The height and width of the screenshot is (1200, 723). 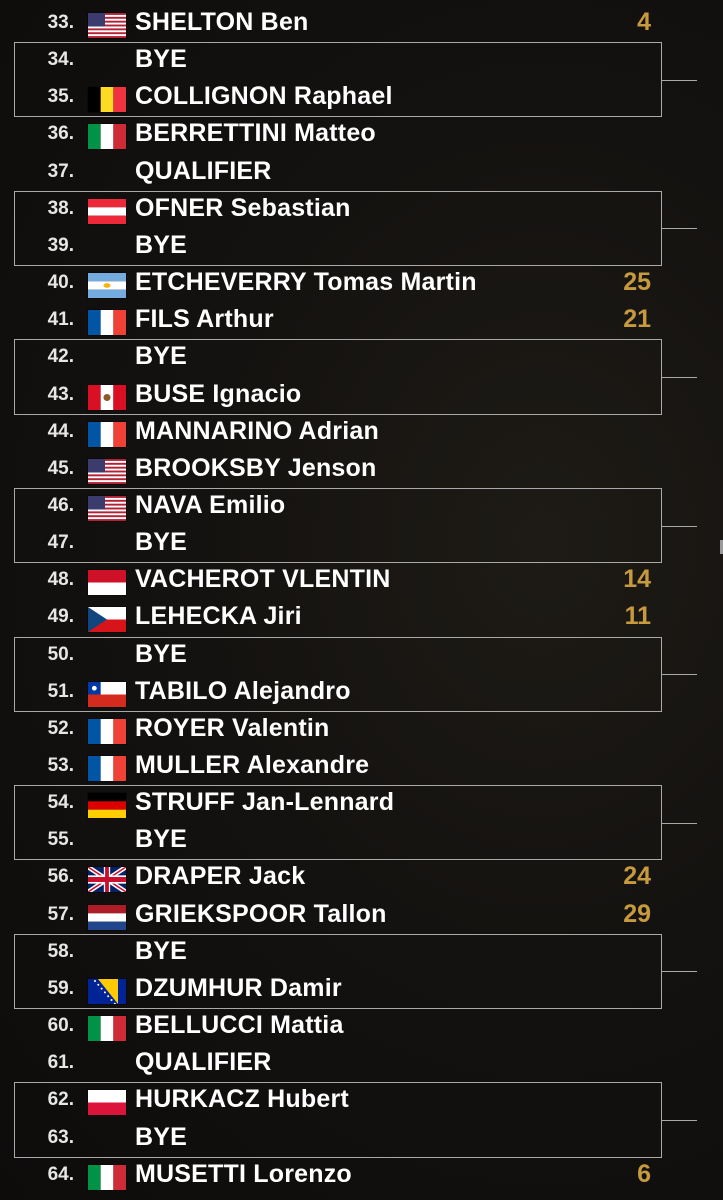 I want to click on draw-row: 44. MANNARINO Adrian, so click(x=361, y=431).